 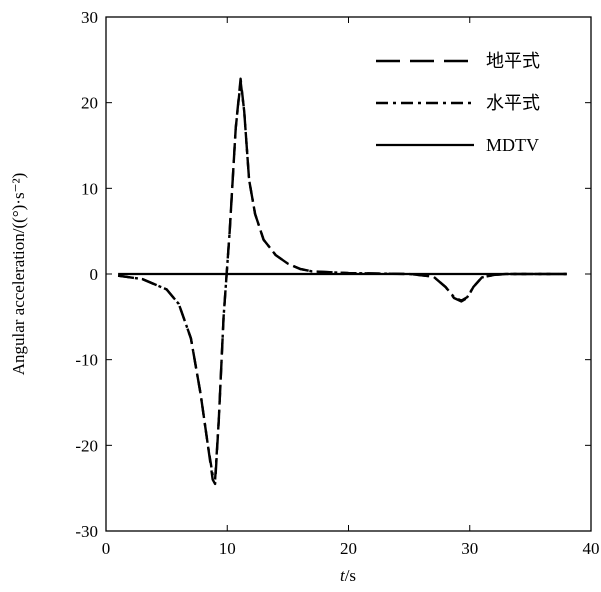 What do you see at coordinates (94, 274) in the screenshot?
I see `y-tick-label: 0` at bounding box center [94, 274].